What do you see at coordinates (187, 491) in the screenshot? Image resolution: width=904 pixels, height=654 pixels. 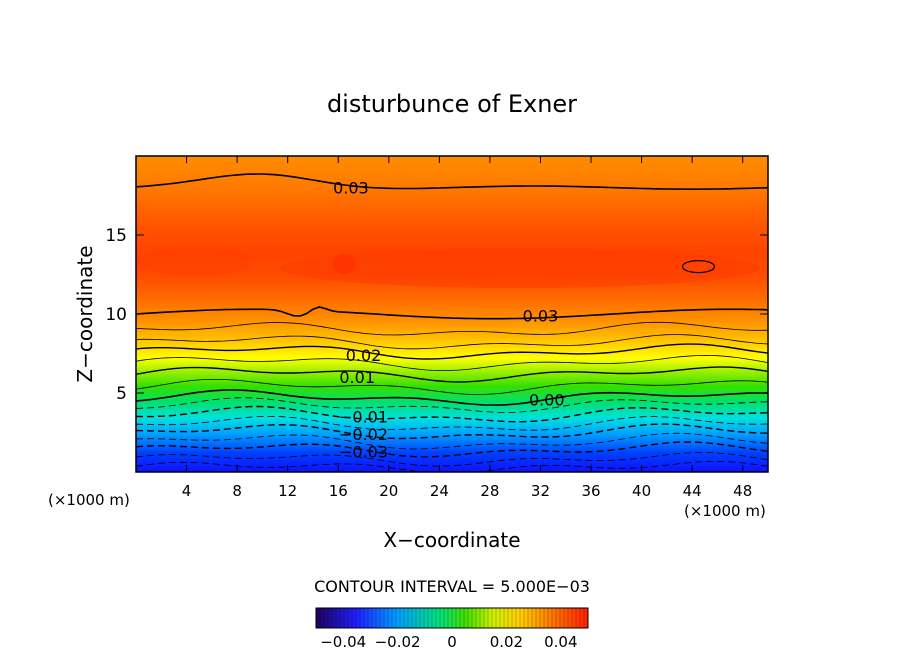 I see `x-tick-label: 4` at bounding box center [187, 491].